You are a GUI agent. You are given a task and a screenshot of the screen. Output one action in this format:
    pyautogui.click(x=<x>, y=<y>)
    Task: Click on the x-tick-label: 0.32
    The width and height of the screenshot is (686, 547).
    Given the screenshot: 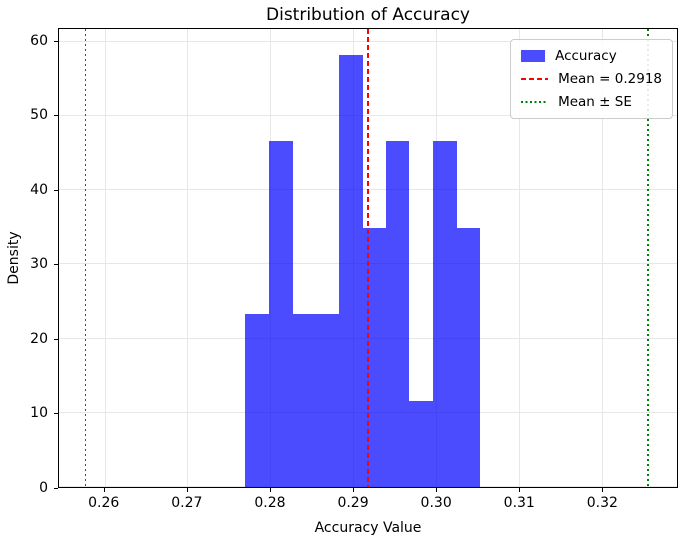 What is the action you would take?
    pyautogui.click(x=602, y=503)
    